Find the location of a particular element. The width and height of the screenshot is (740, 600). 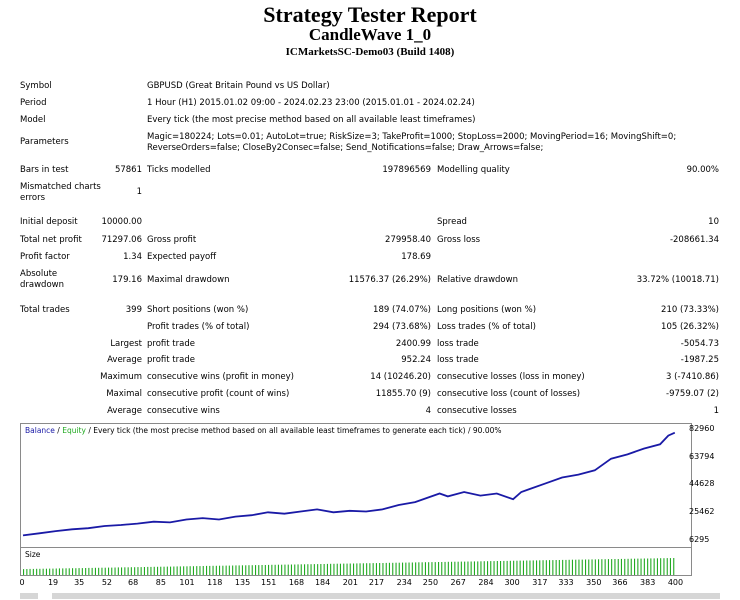

avg-consec-wins-value: 4 is located at coordinates (428, 411).